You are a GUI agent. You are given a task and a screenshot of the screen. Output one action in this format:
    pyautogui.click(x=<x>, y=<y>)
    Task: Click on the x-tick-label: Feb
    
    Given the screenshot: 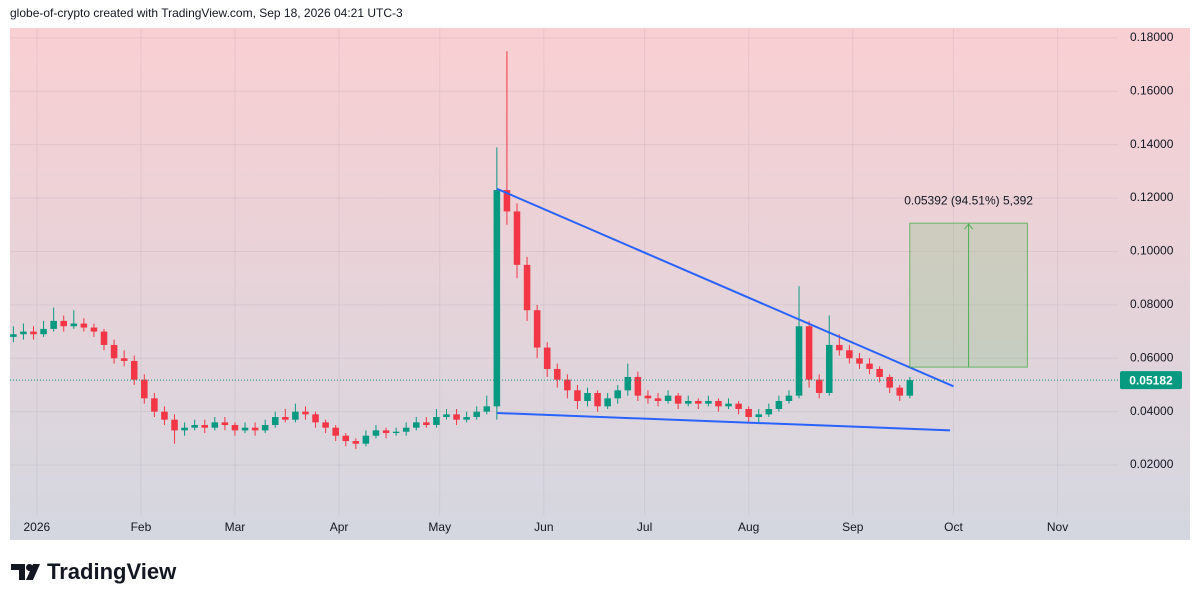 What is the action you would take?
    pyautogui.click(x=141, y=527)
    